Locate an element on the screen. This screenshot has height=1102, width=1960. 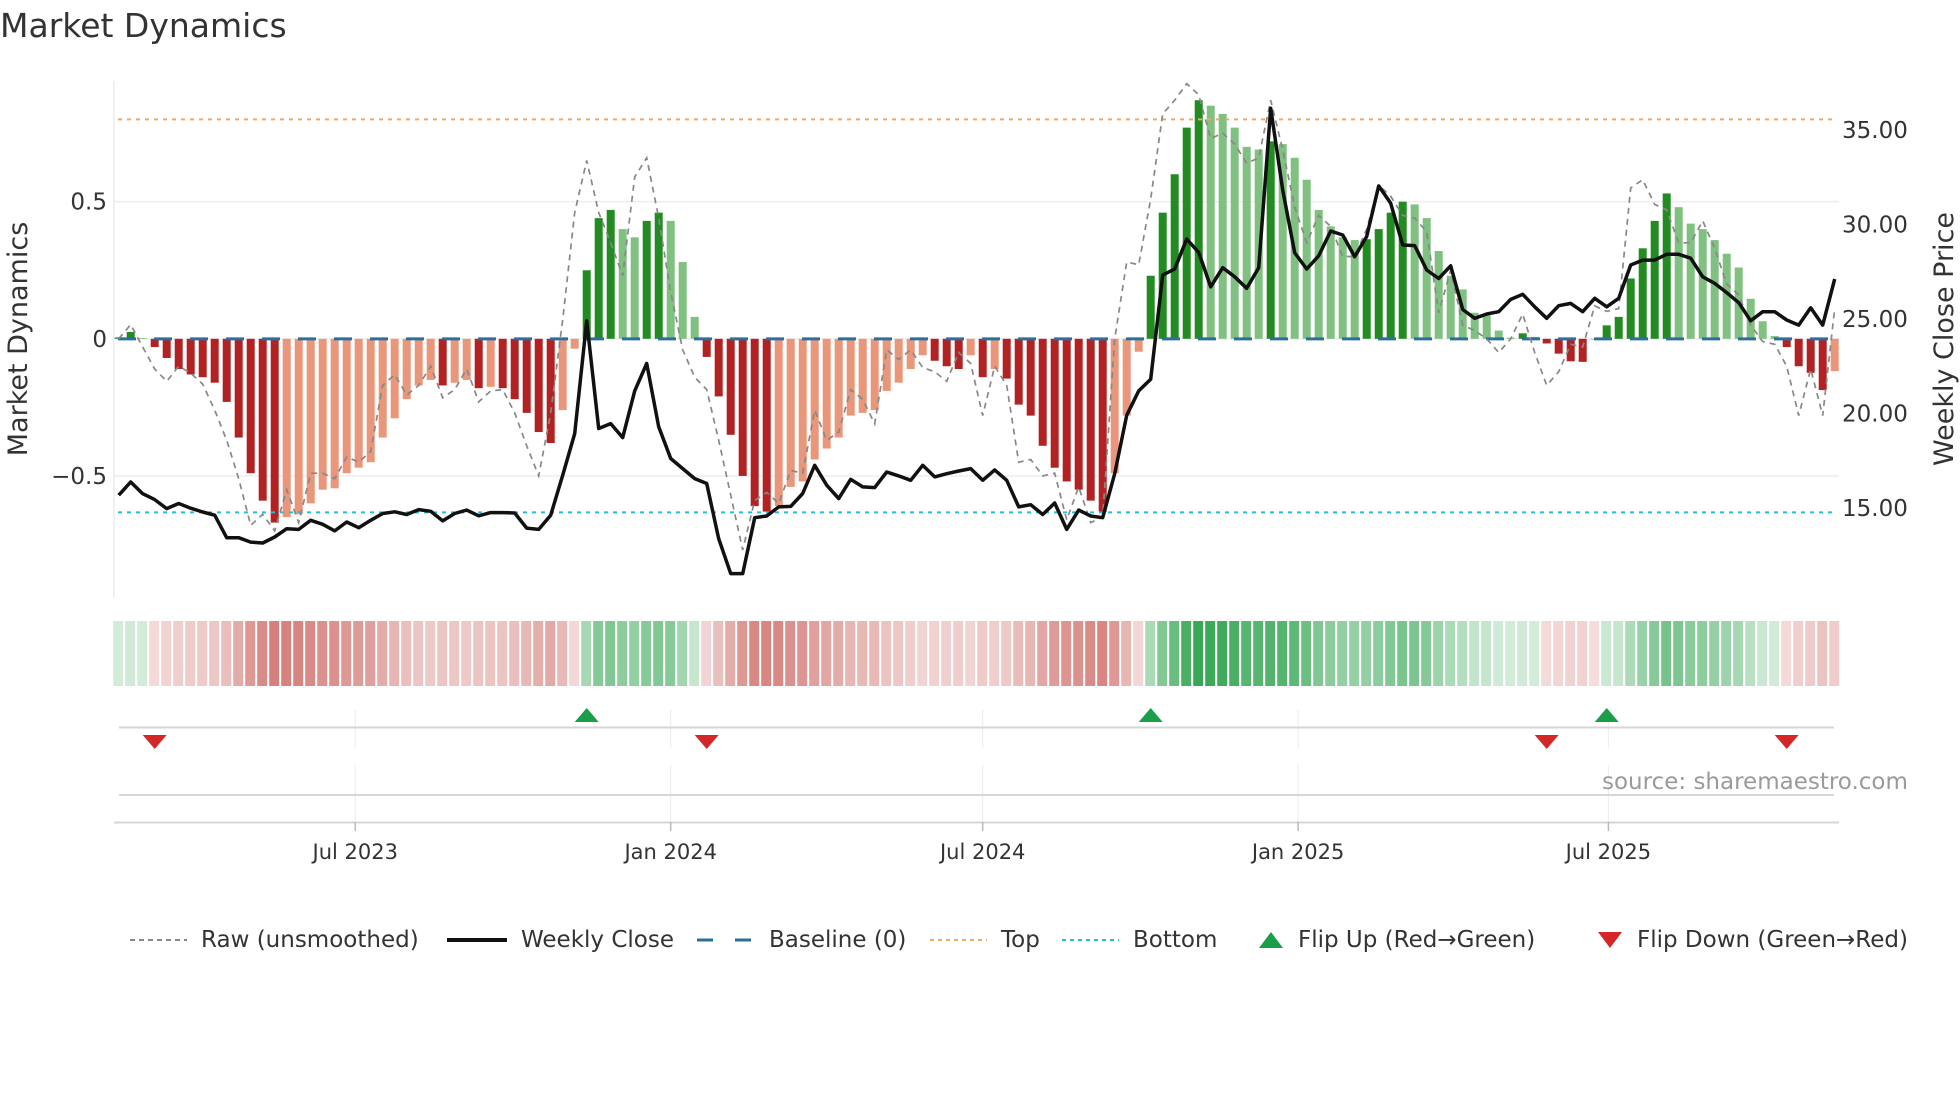
x-tick-label: Jul 2023 is located at coordinates (354, 852).